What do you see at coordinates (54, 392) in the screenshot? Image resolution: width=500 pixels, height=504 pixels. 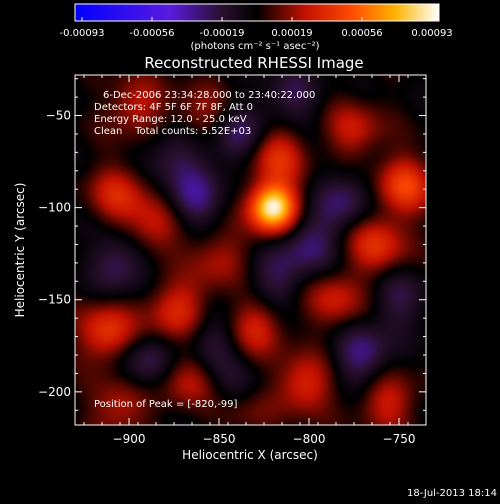 I see `y-tick-label: −200` at bounding box center [54, 392].